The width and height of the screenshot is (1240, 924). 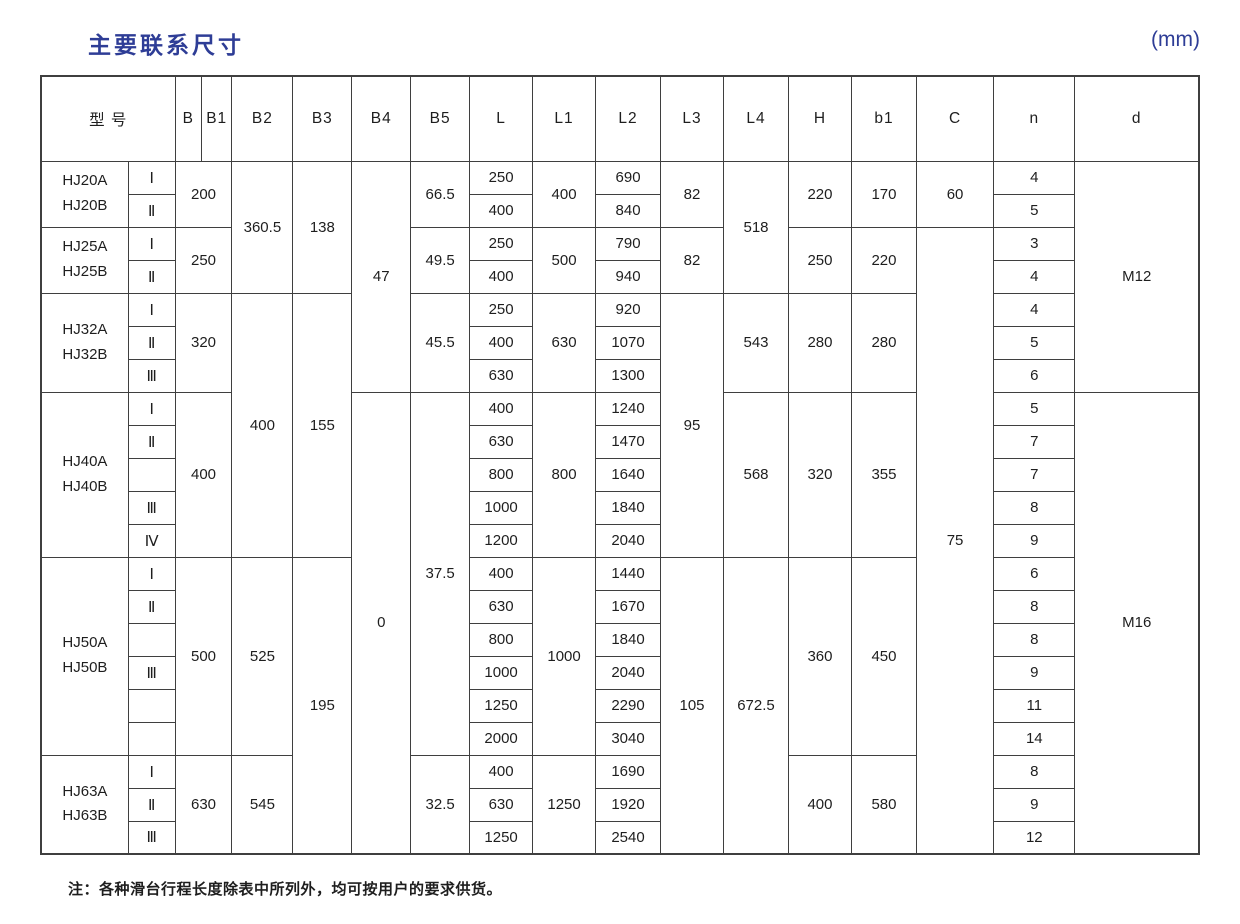 I want to click on value-cell: 200, so click(x=203, y=194).